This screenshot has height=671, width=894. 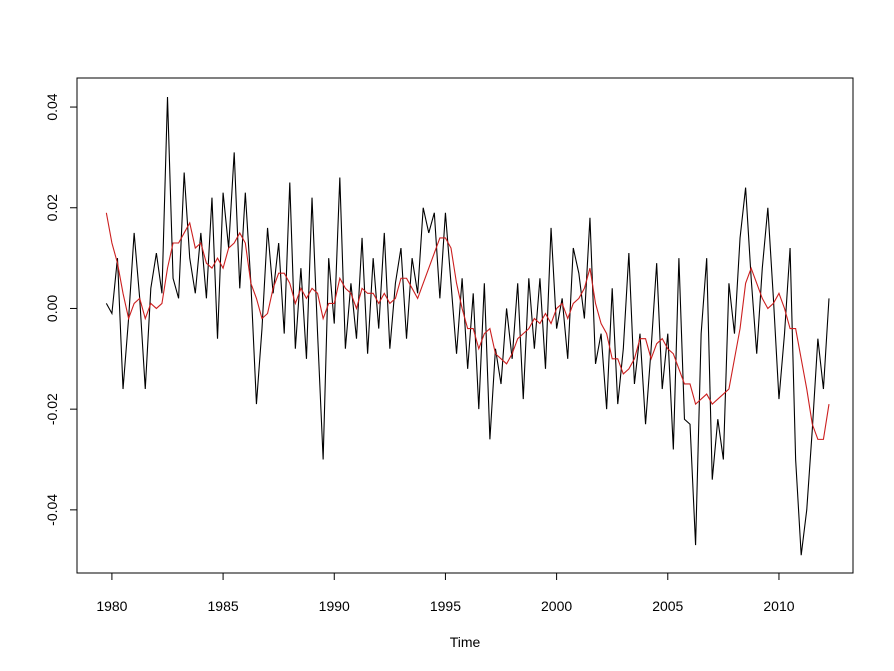 What do you see at coordinates (52, 409) in the screenshot?
I see `y-tick-label: -0.02` at bounding box center [52, 409].